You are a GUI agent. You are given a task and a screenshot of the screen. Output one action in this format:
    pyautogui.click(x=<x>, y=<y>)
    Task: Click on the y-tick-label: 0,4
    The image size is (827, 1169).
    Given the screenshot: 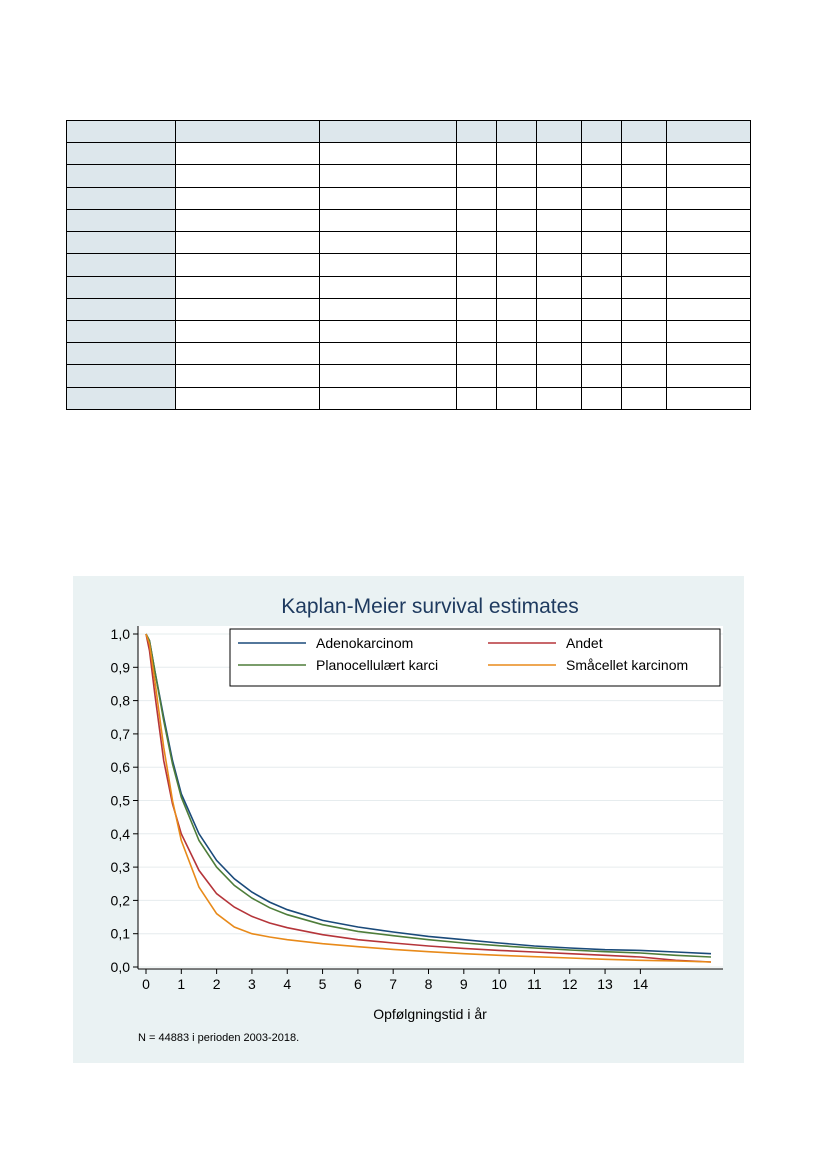 What is the action you would take?
    pyautogui.click(x=121, y=834)
    